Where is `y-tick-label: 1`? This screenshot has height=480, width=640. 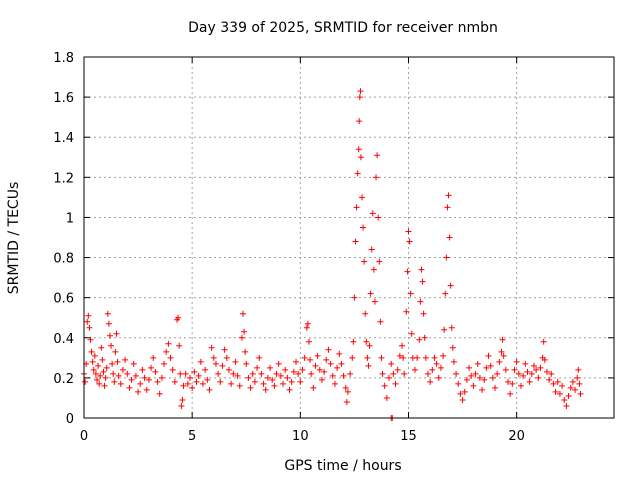
y-tick-label: 1 is located at coordinates (70, 218).